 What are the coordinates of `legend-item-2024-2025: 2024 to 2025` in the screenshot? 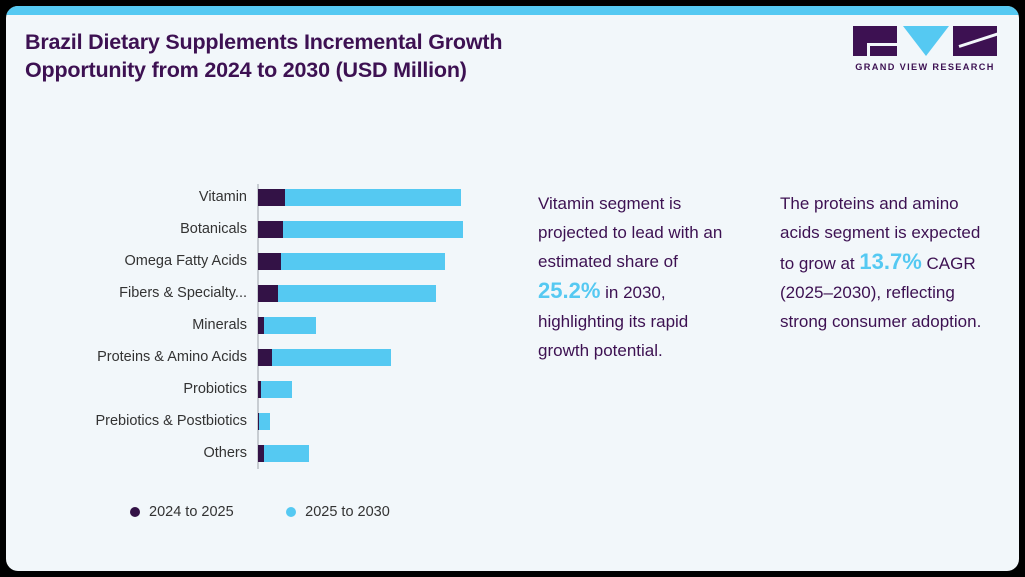 It's located at (182, 512).